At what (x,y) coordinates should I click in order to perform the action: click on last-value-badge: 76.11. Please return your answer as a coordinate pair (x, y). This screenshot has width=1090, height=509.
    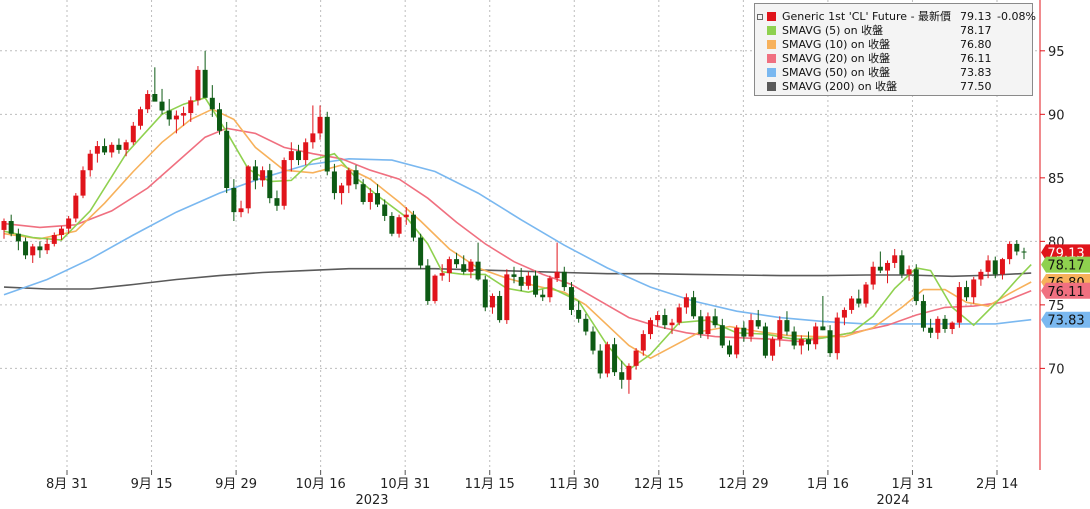
    Looking at the image, I should click on (1065, 291).